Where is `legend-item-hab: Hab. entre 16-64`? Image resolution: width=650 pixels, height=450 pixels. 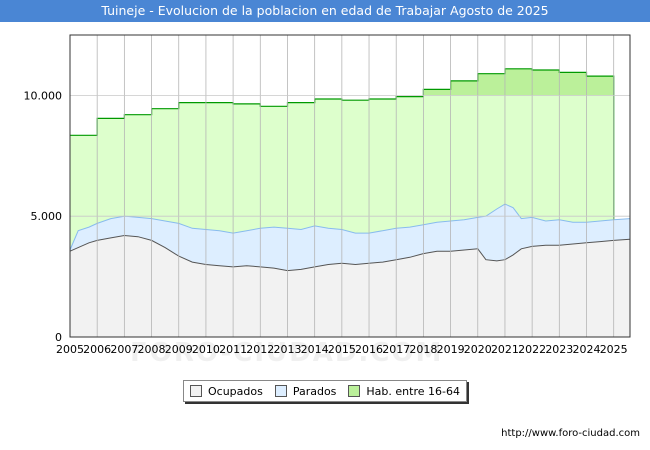 legend-item-hab: Hab. entre 16-64 is located at coordinates (404, 391).